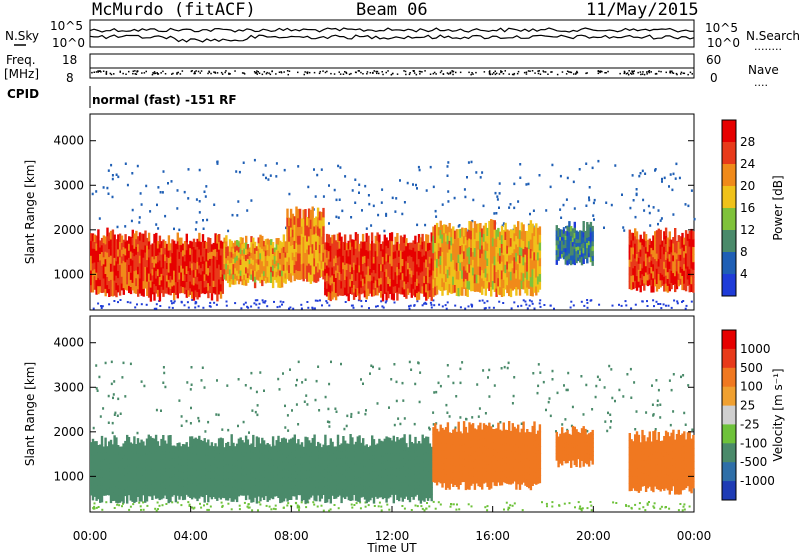  What do you see at coordinates (744, 274) in the screenshot?
I see `colorbar-tick-label: 4` at bounding box center [744, 274].